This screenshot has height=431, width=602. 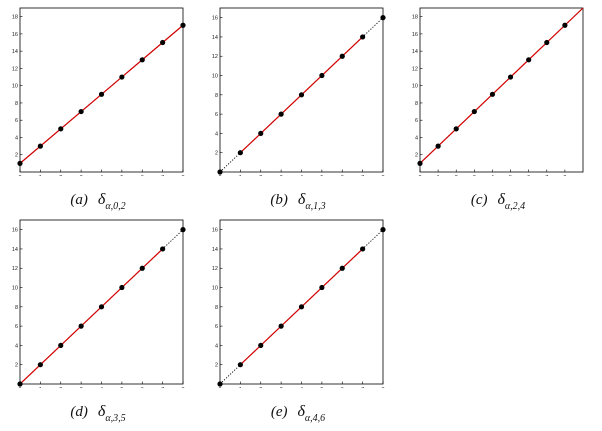 What do you see at coordinates (115, 206) in the screenshot?
I see `caption-subscript: α,0,2` at bounding box center [115, 206].